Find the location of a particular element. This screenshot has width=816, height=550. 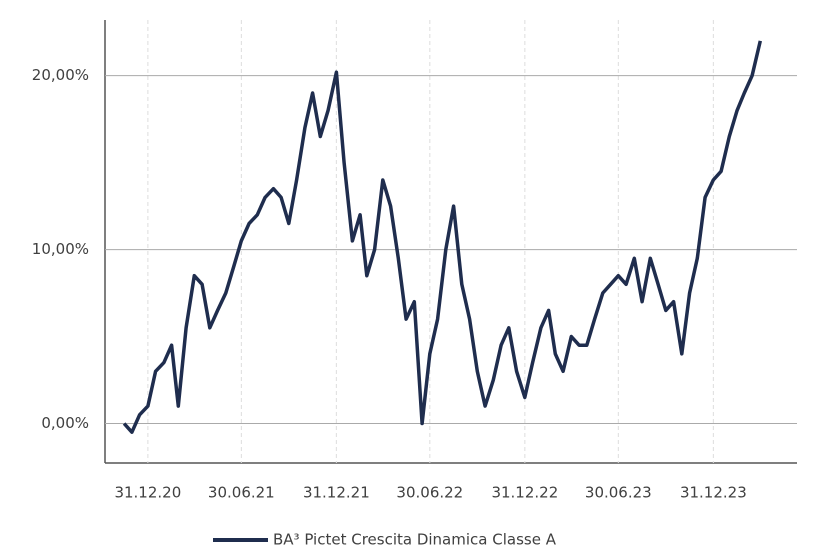

x-tick-label: 31.12.22 is located at coordinates (524, 493).